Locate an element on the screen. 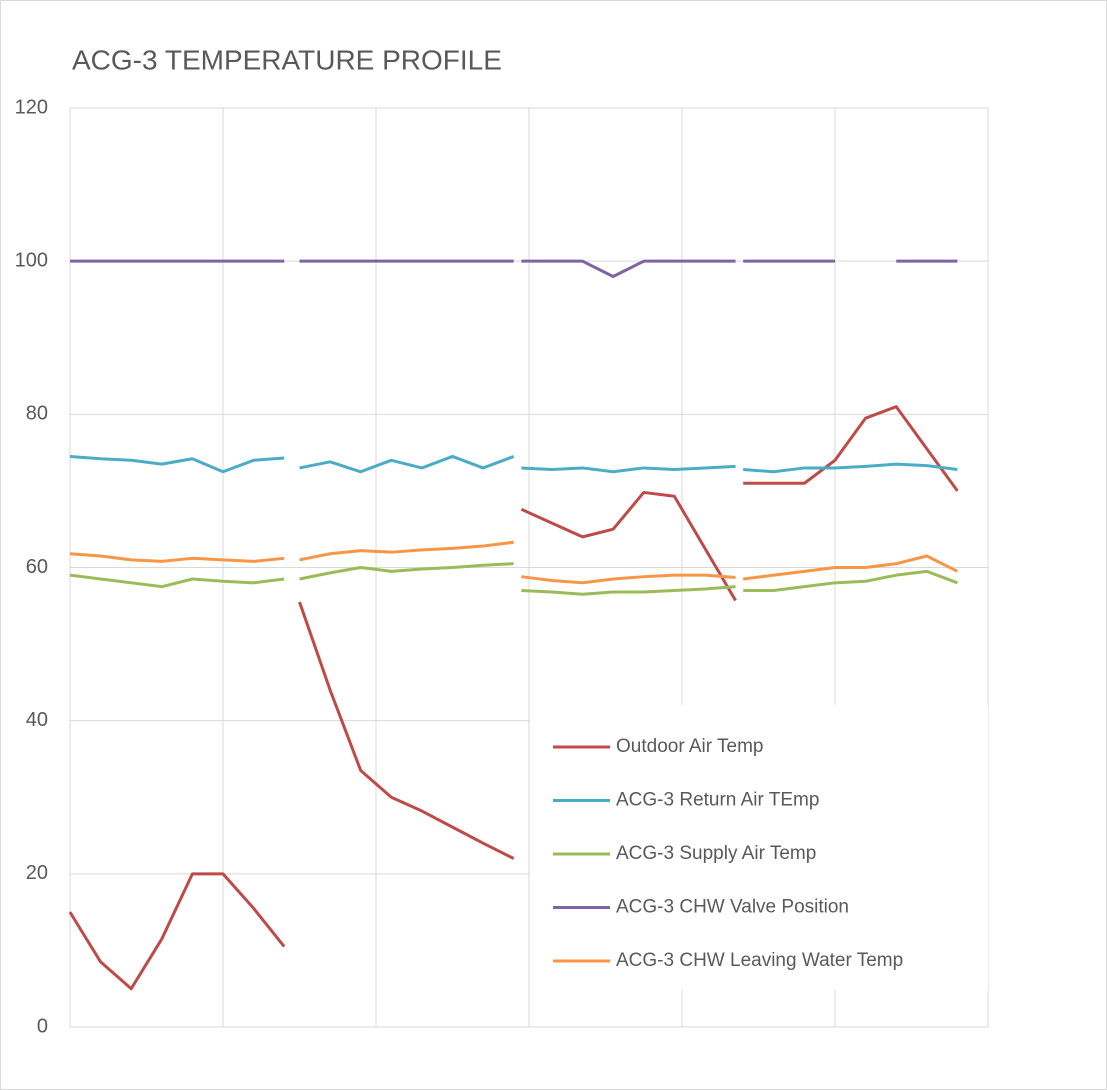 The width and height of the screenshot is (1107, 1090). legend-box is located at coordinates (759, 847).